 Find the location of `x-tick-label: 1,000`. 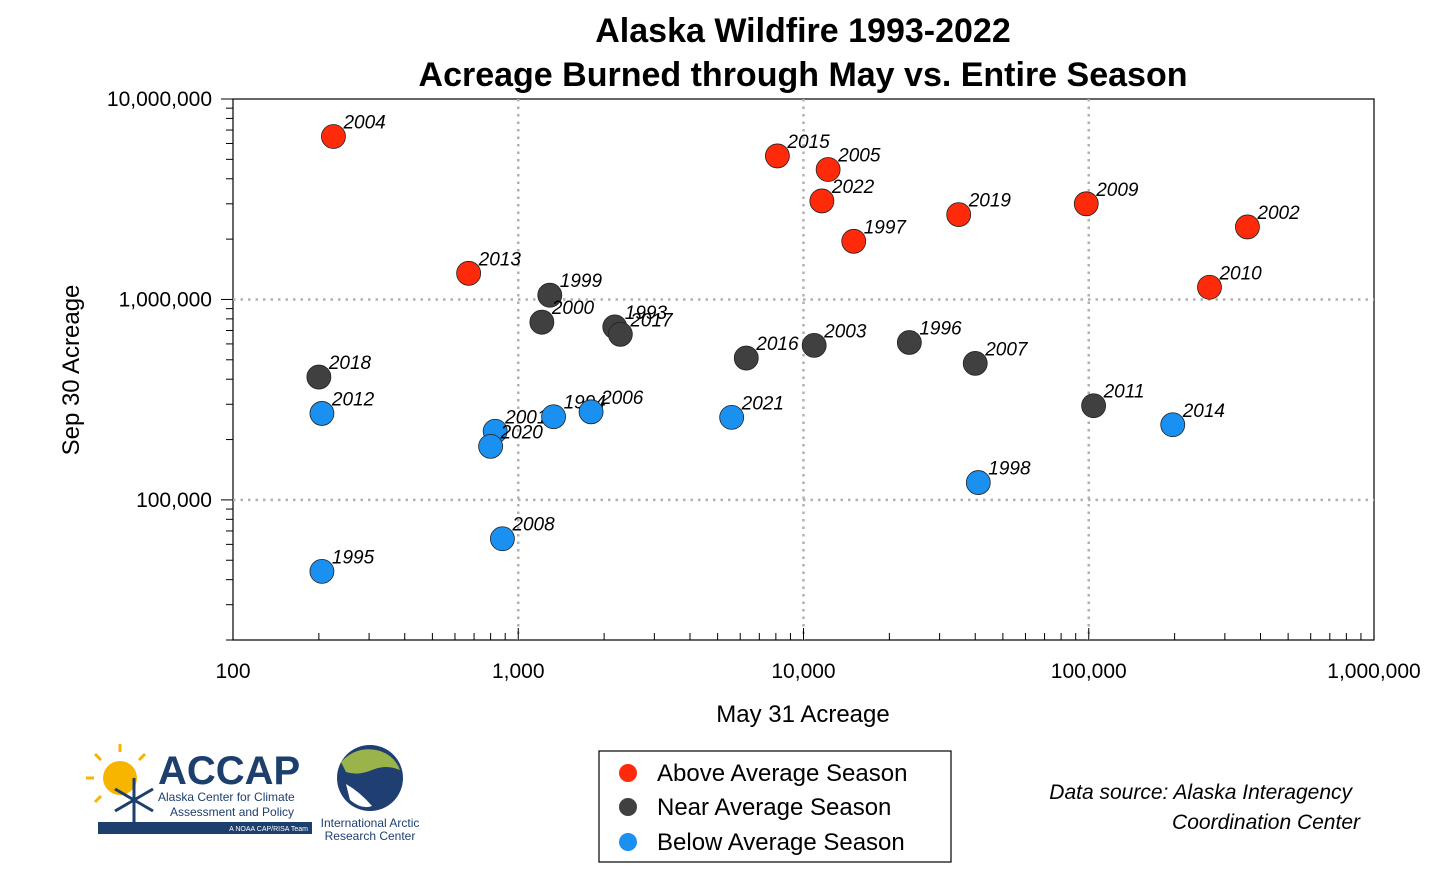

x-tick-label: 1,000 is located at coordinates (518, 671).